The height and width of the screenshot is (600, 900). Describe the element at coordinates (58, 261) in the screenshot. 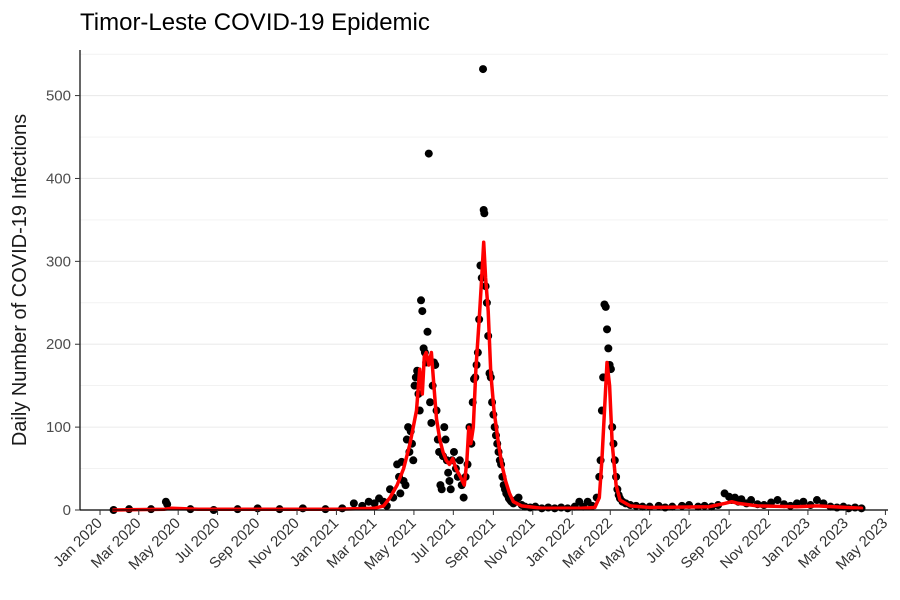

I see `y-tick-label: 300` at that location.